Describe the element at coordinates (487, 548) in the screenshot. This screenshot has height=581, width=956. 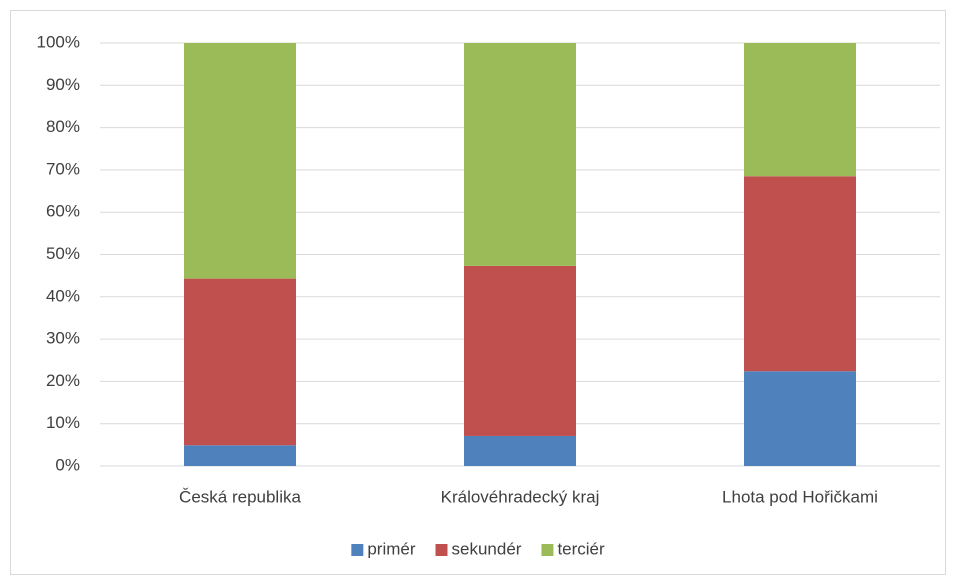
I see `legend-label: sekundér` at that location.